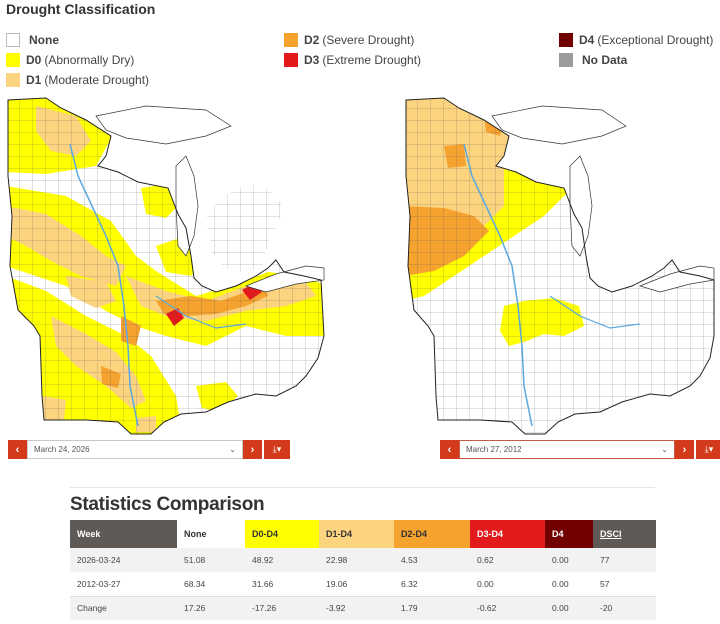 This screenshot has width=720, height=624. Describe the element at coordinates (97, 80) in the screenshot. I see `legend-label: (Moderate Drought)` at that location.